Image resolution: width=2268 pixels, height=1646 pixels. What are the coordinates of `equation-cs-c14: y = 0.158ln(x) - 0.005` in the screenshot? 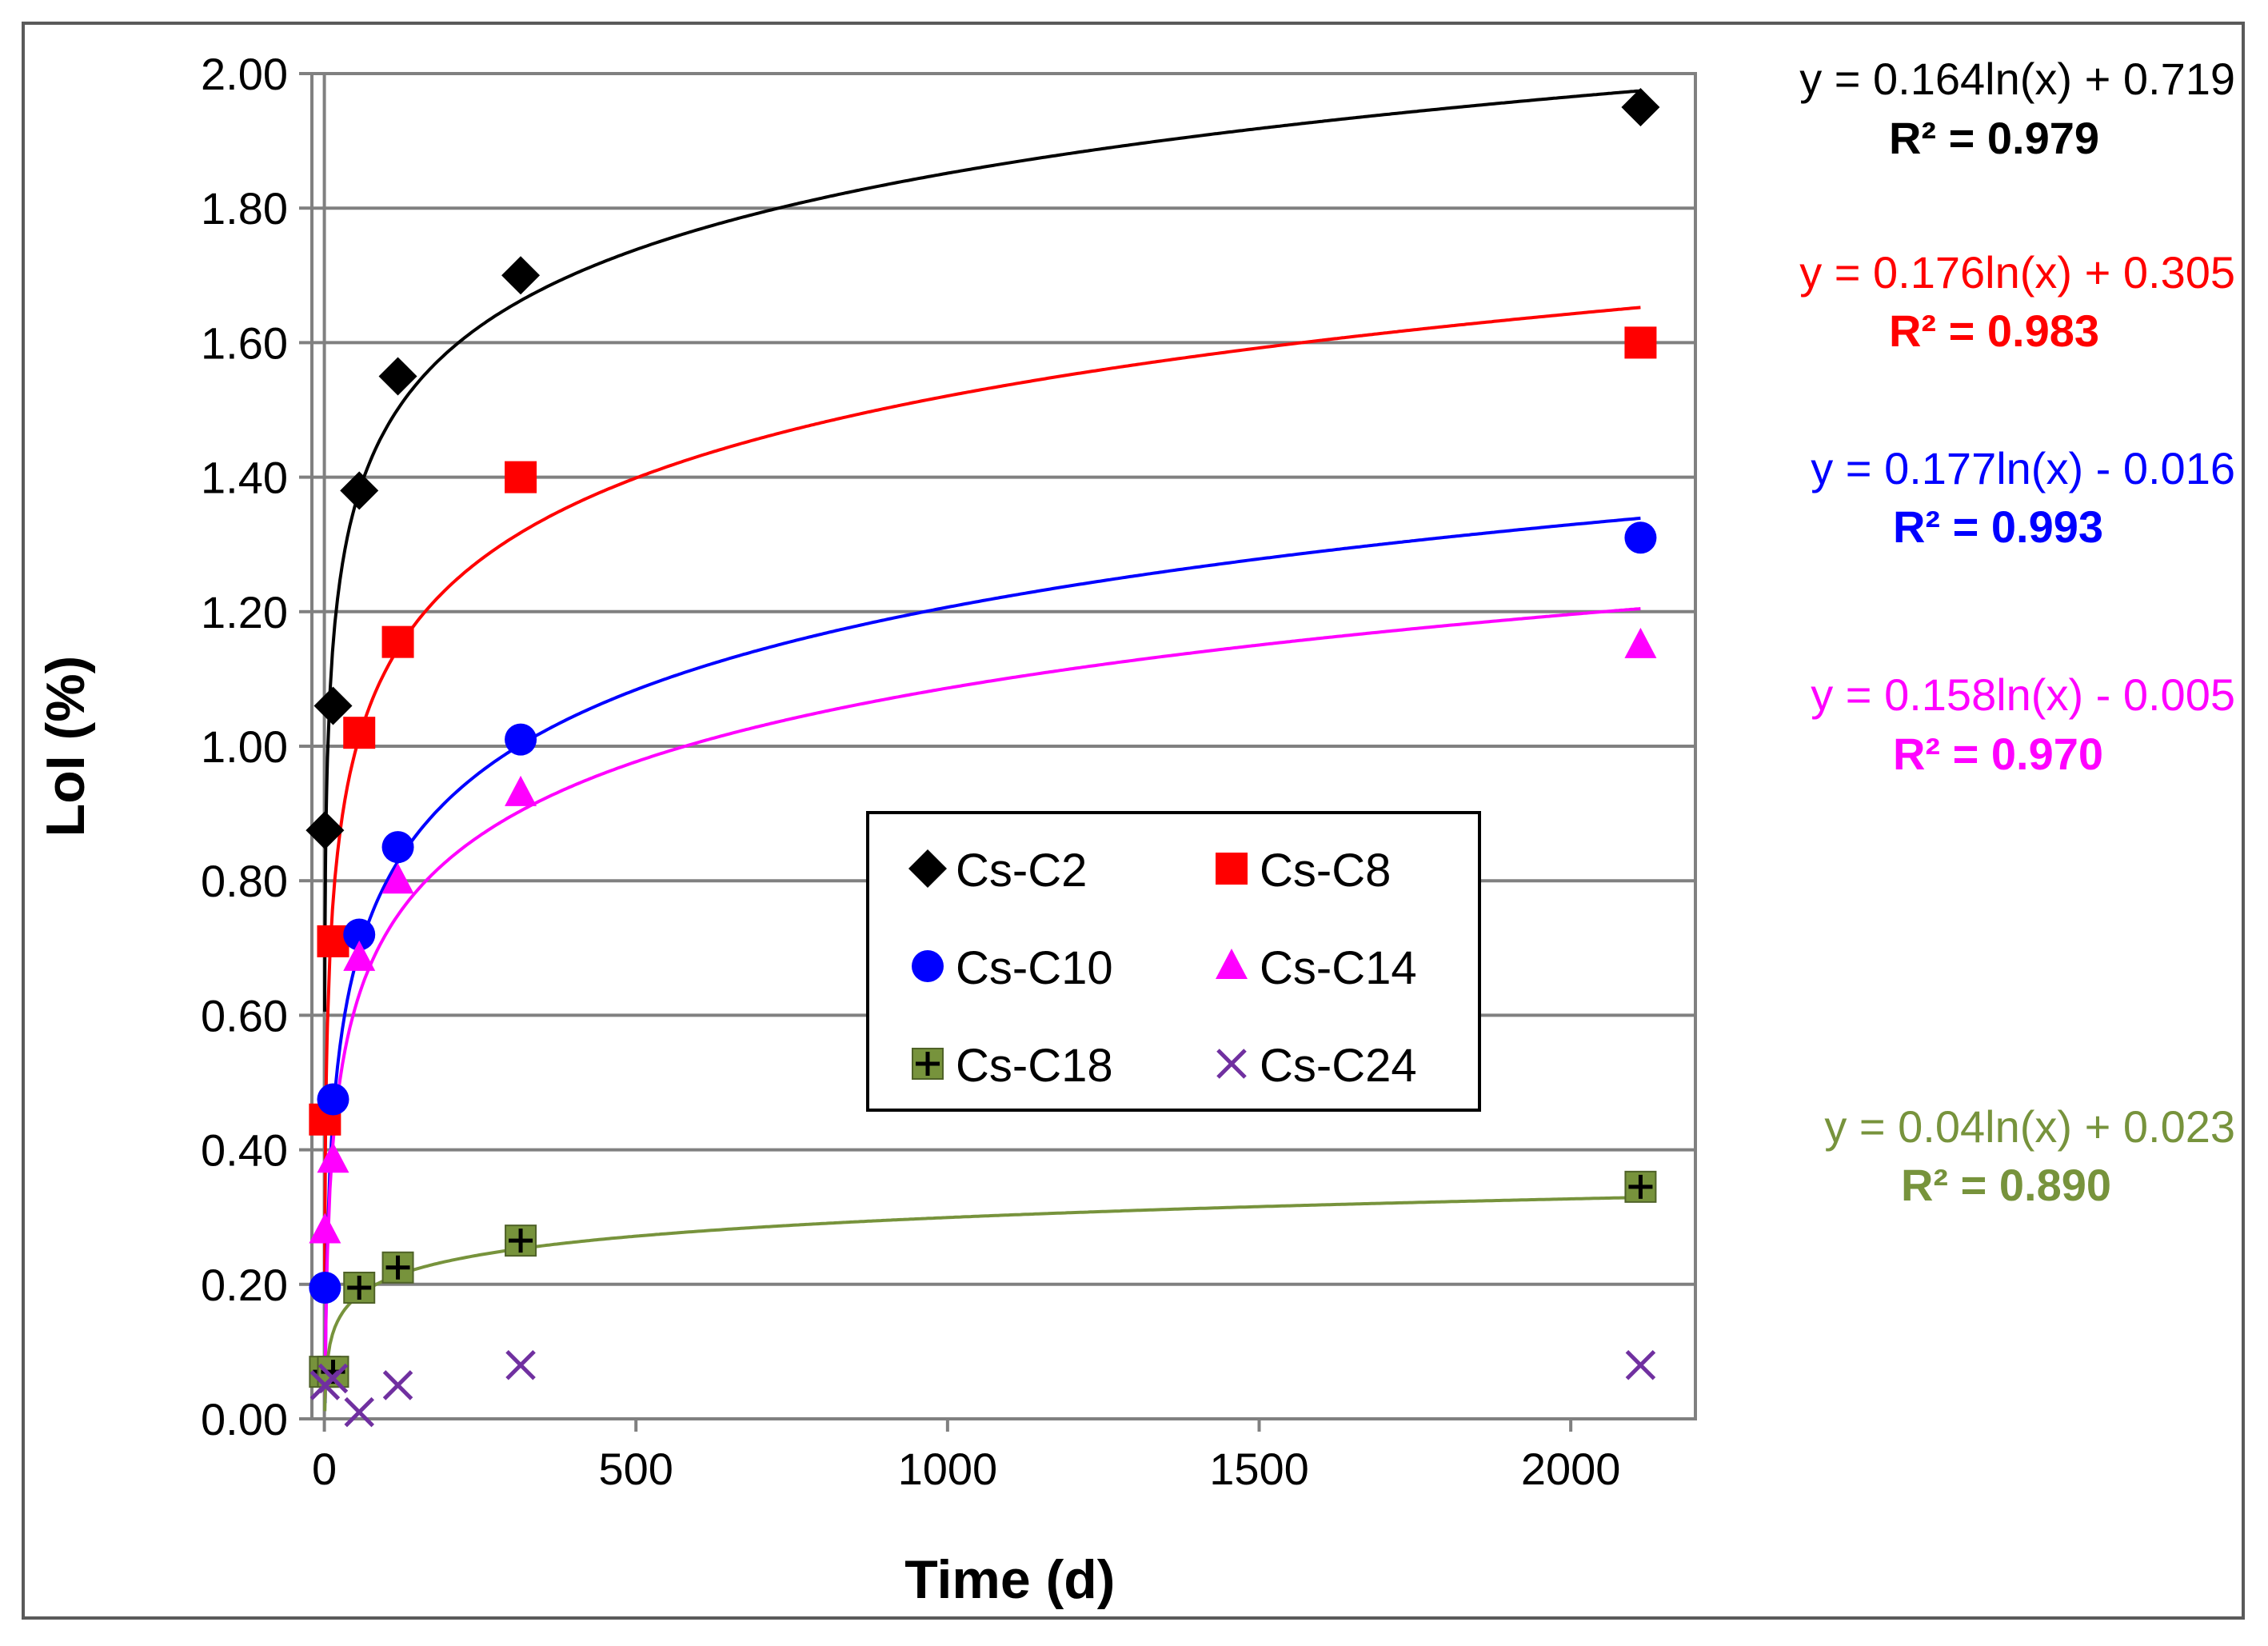 It's located at (2023, 694).